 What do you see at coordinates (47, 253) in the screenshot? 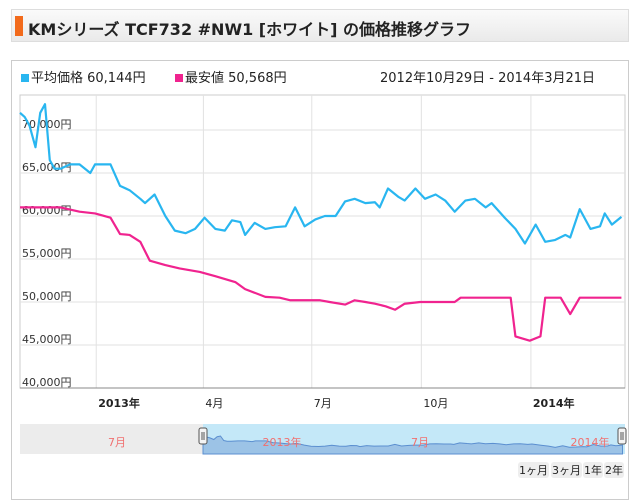
I see `y-tick-label: 55,000円` at bounding box center [47, 253].